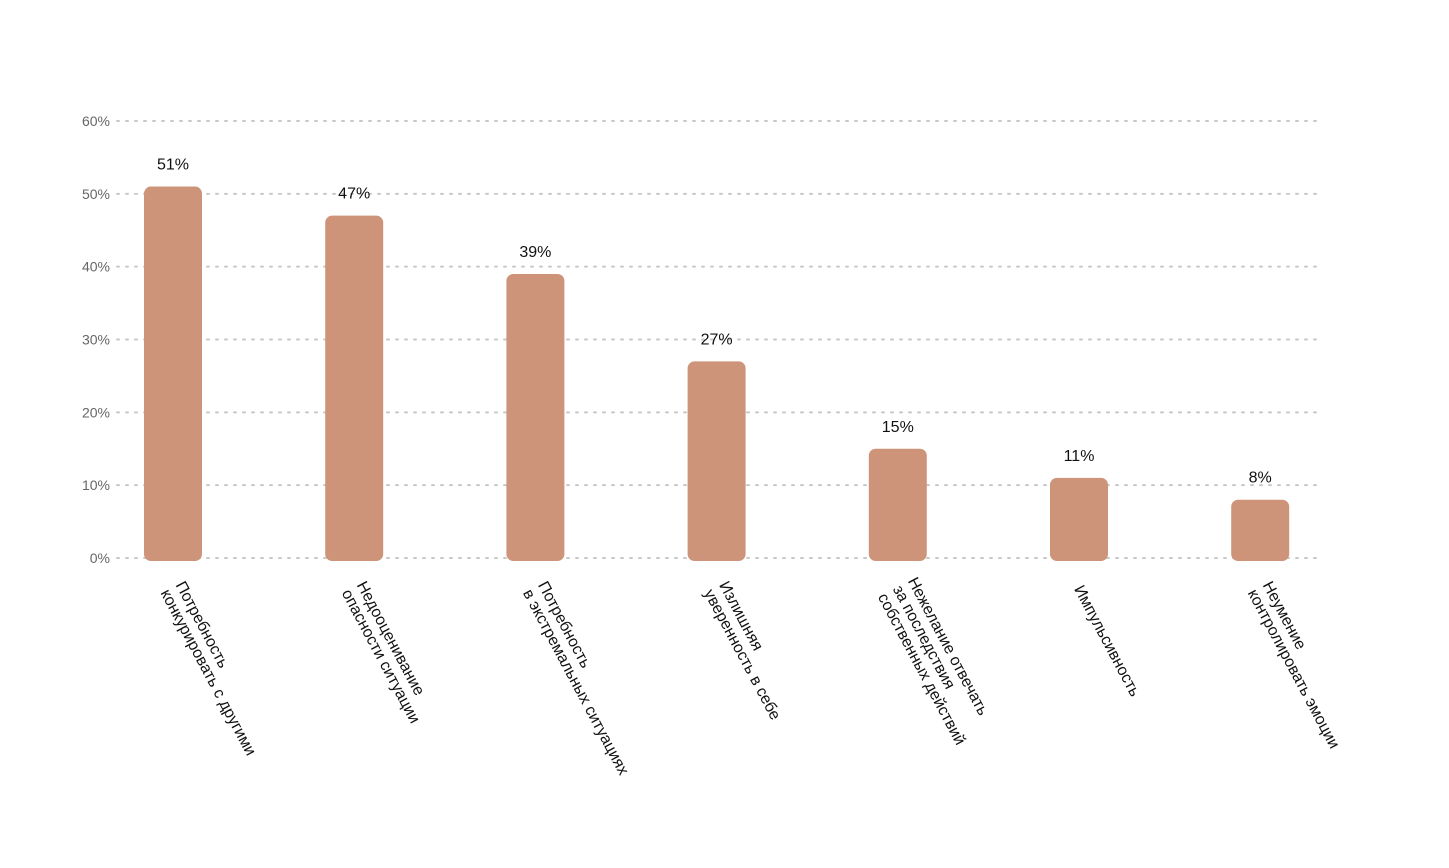 The image size is (1449, 868). I want to click on data-label: 11%, so click(1079, 456).